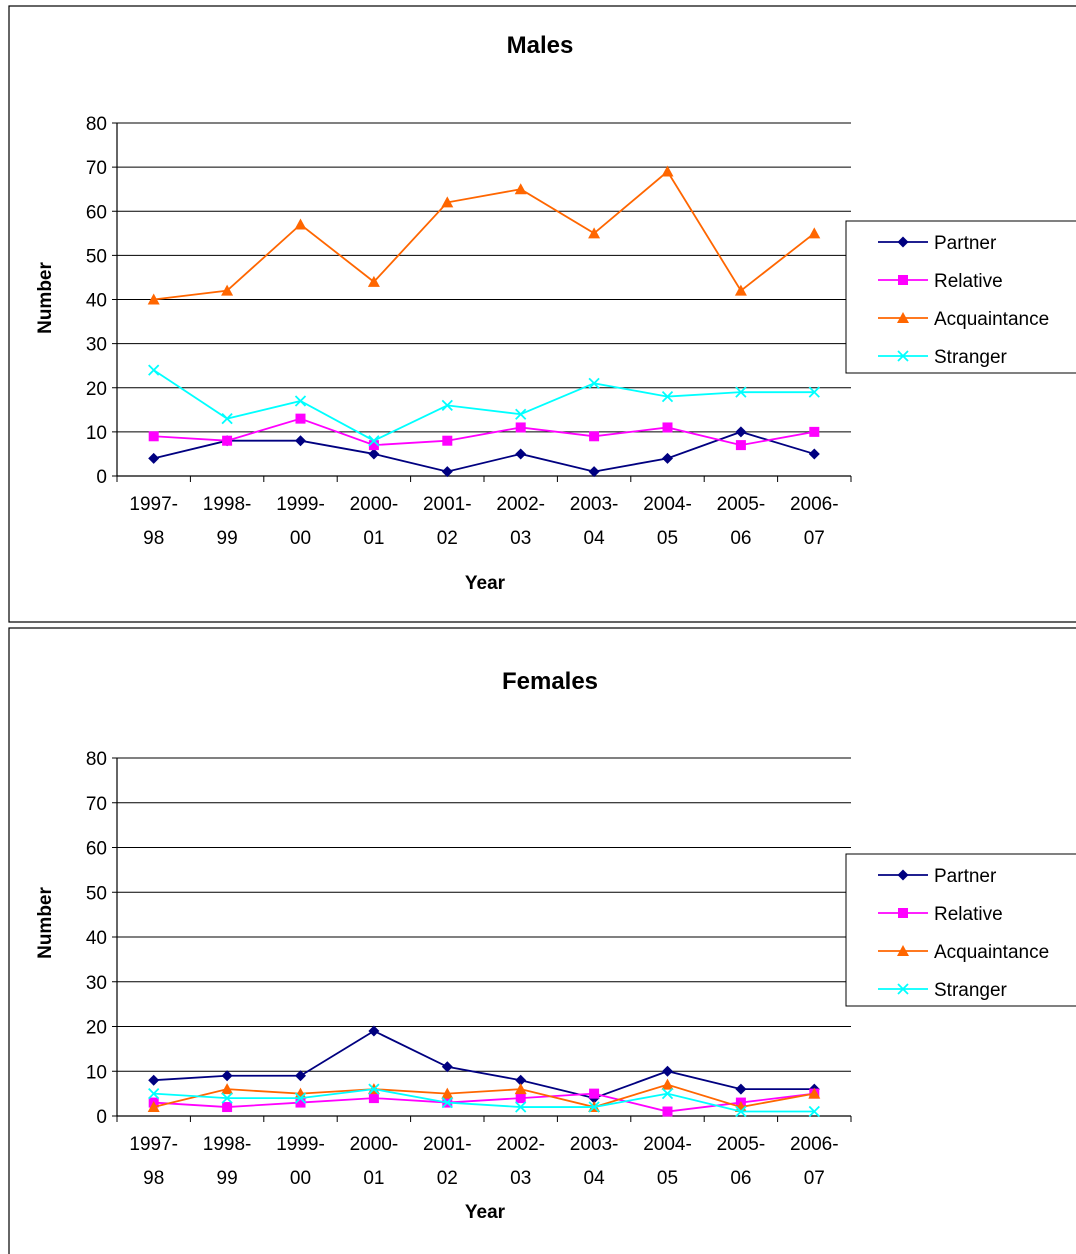 Image resolution: width=1076 pixels, height=1254 pixels. What do you see at coordinates (540, 45) in the screenshot?
I see `chart-title: Males` at bounding box center [540, 45].